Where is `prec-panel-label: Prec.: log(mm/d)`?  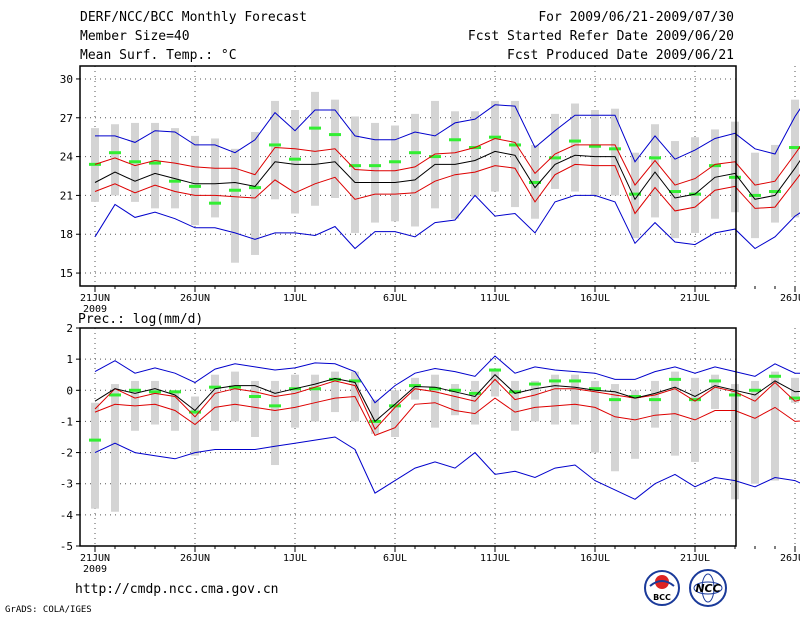 prec-panel-label: Prec.: log(mm/d) is located at coordinates (141, 319).